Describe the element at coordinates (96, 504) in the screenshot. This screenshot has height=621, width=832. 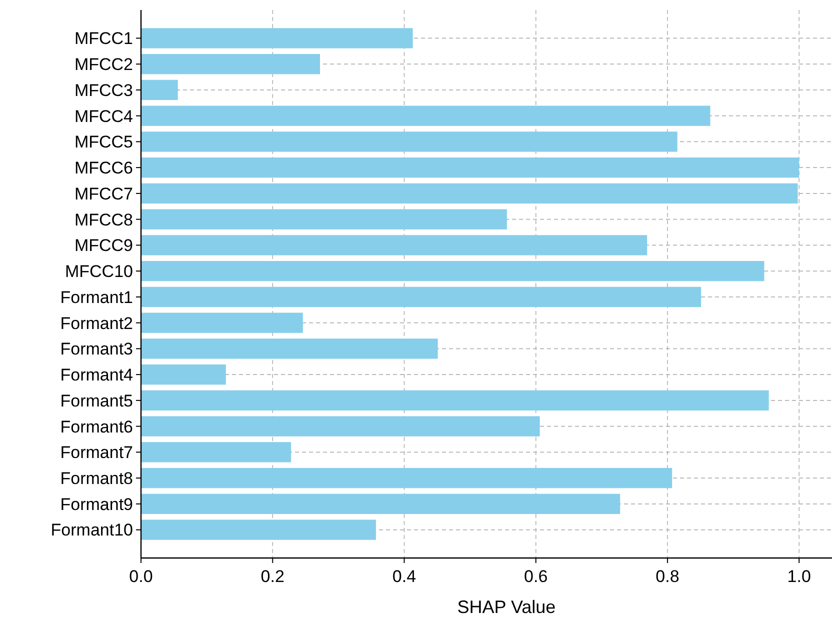
I see `y-tick-label: Formant9` at that location.